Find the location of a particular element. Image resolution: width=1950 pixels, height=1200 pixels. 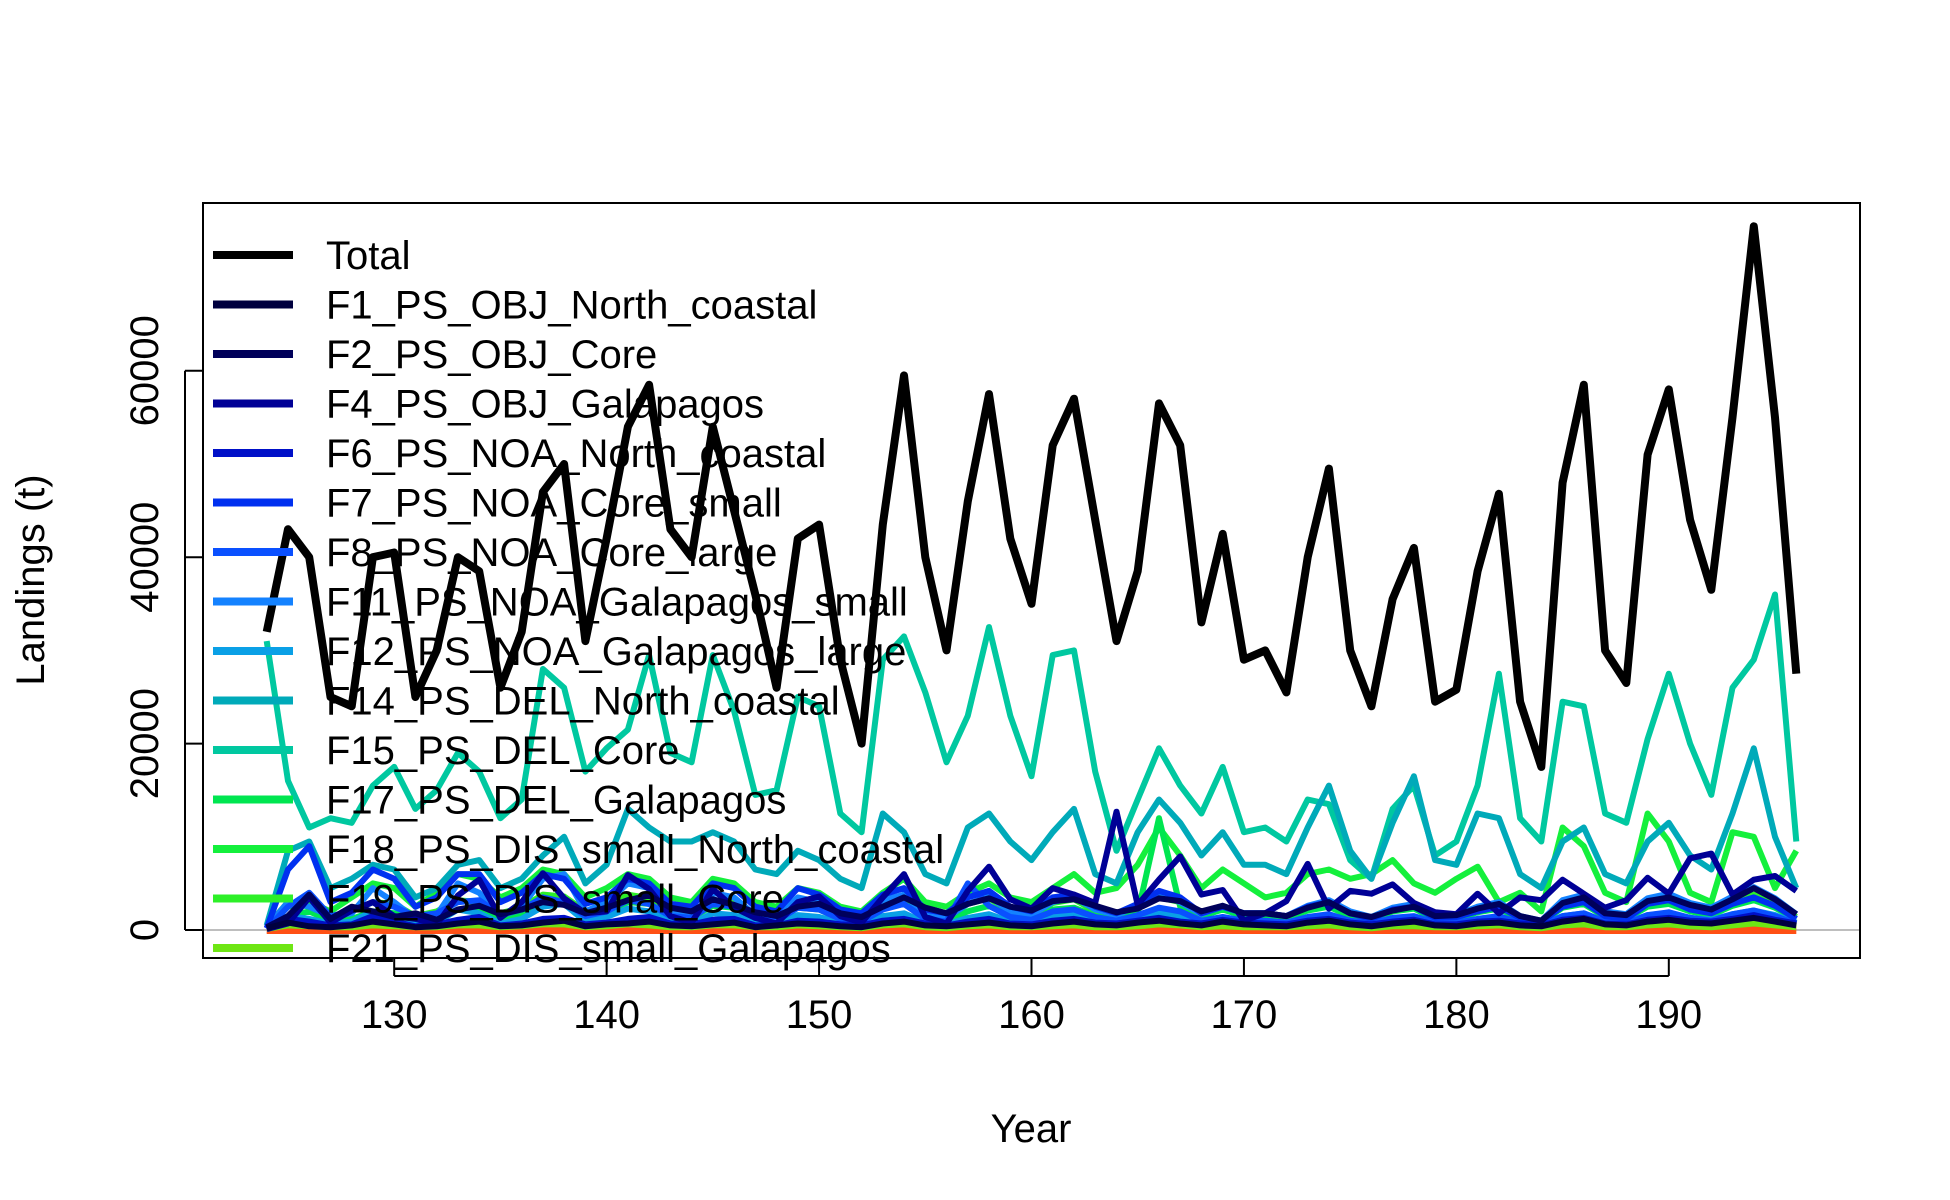

legend-label: F21_PS_DIS_small_Galapagos is located at coordinates (608, 949).